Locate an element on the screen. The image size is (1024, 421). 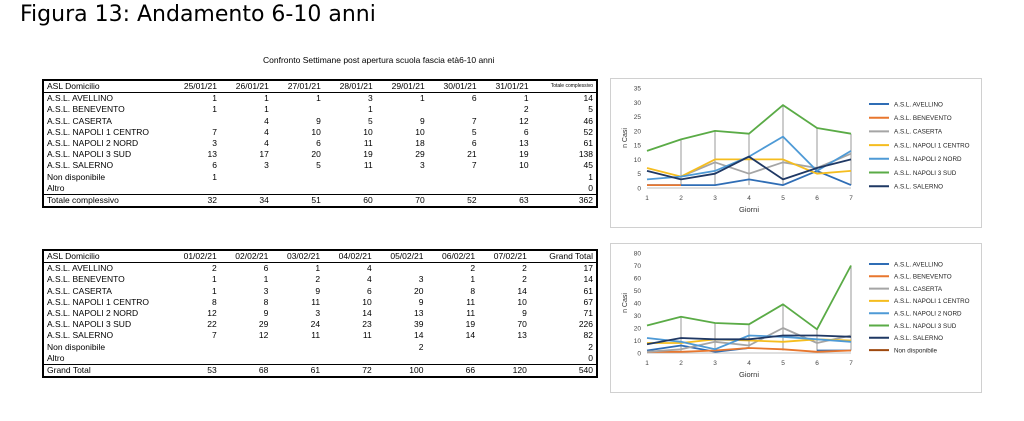
table-cell: 04/02/21 is located at coordinates (349, 257).